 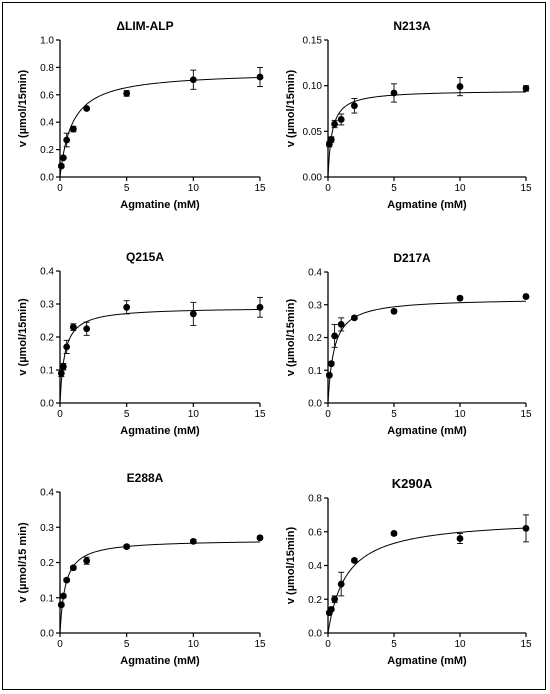 I want to click on chart-title: E288A, so click(x=145, y=478).